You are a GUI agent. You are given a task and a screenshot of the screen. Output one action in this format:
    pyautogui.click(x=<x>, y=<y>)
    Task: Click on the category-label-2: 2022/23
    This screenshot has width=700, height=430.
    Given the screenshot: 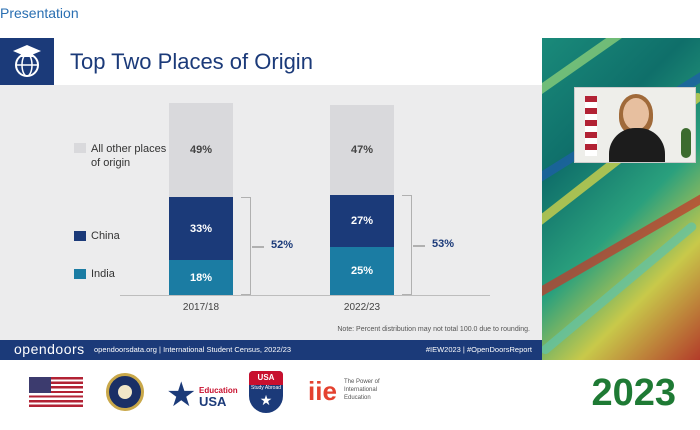 What is the action you would take?
    pyautogui.click(x=362, y=307)
    